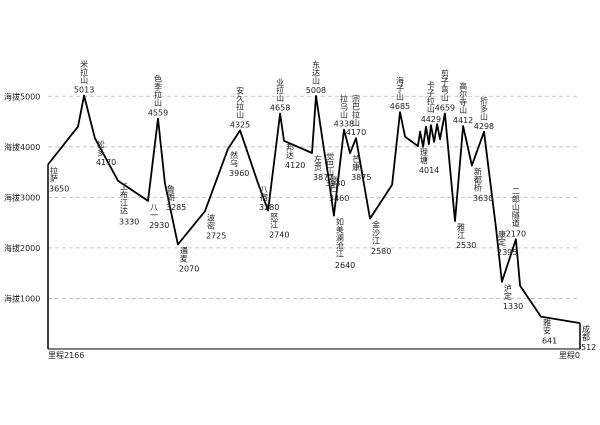  What do you see at coordinates (316, 90) in the screenshot?
I see `elevation-label: 5008` at bounding box center [316, 90].